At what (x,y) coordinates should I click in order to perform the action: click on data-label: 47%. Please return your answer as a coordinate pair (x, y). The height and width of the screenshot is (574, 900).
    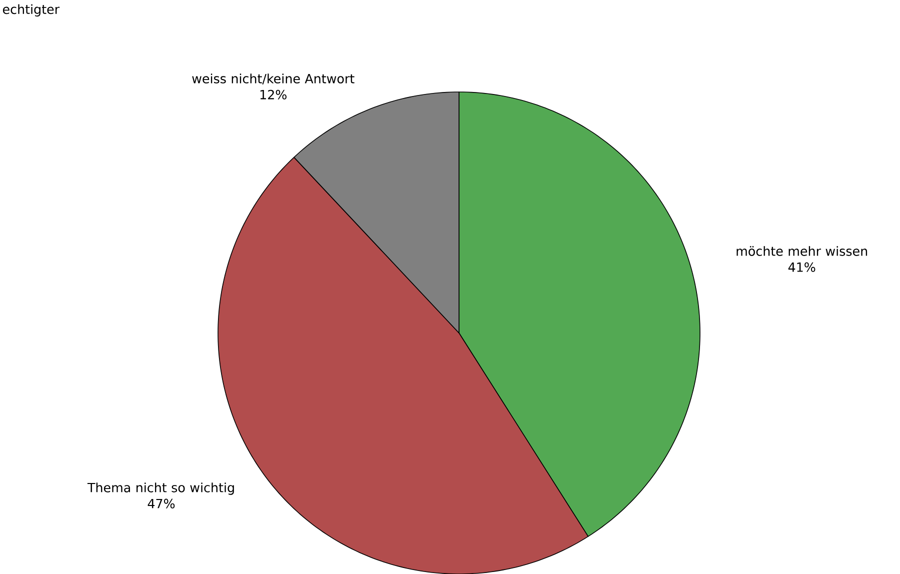
    Looking at the image, I should click on (161, 503).